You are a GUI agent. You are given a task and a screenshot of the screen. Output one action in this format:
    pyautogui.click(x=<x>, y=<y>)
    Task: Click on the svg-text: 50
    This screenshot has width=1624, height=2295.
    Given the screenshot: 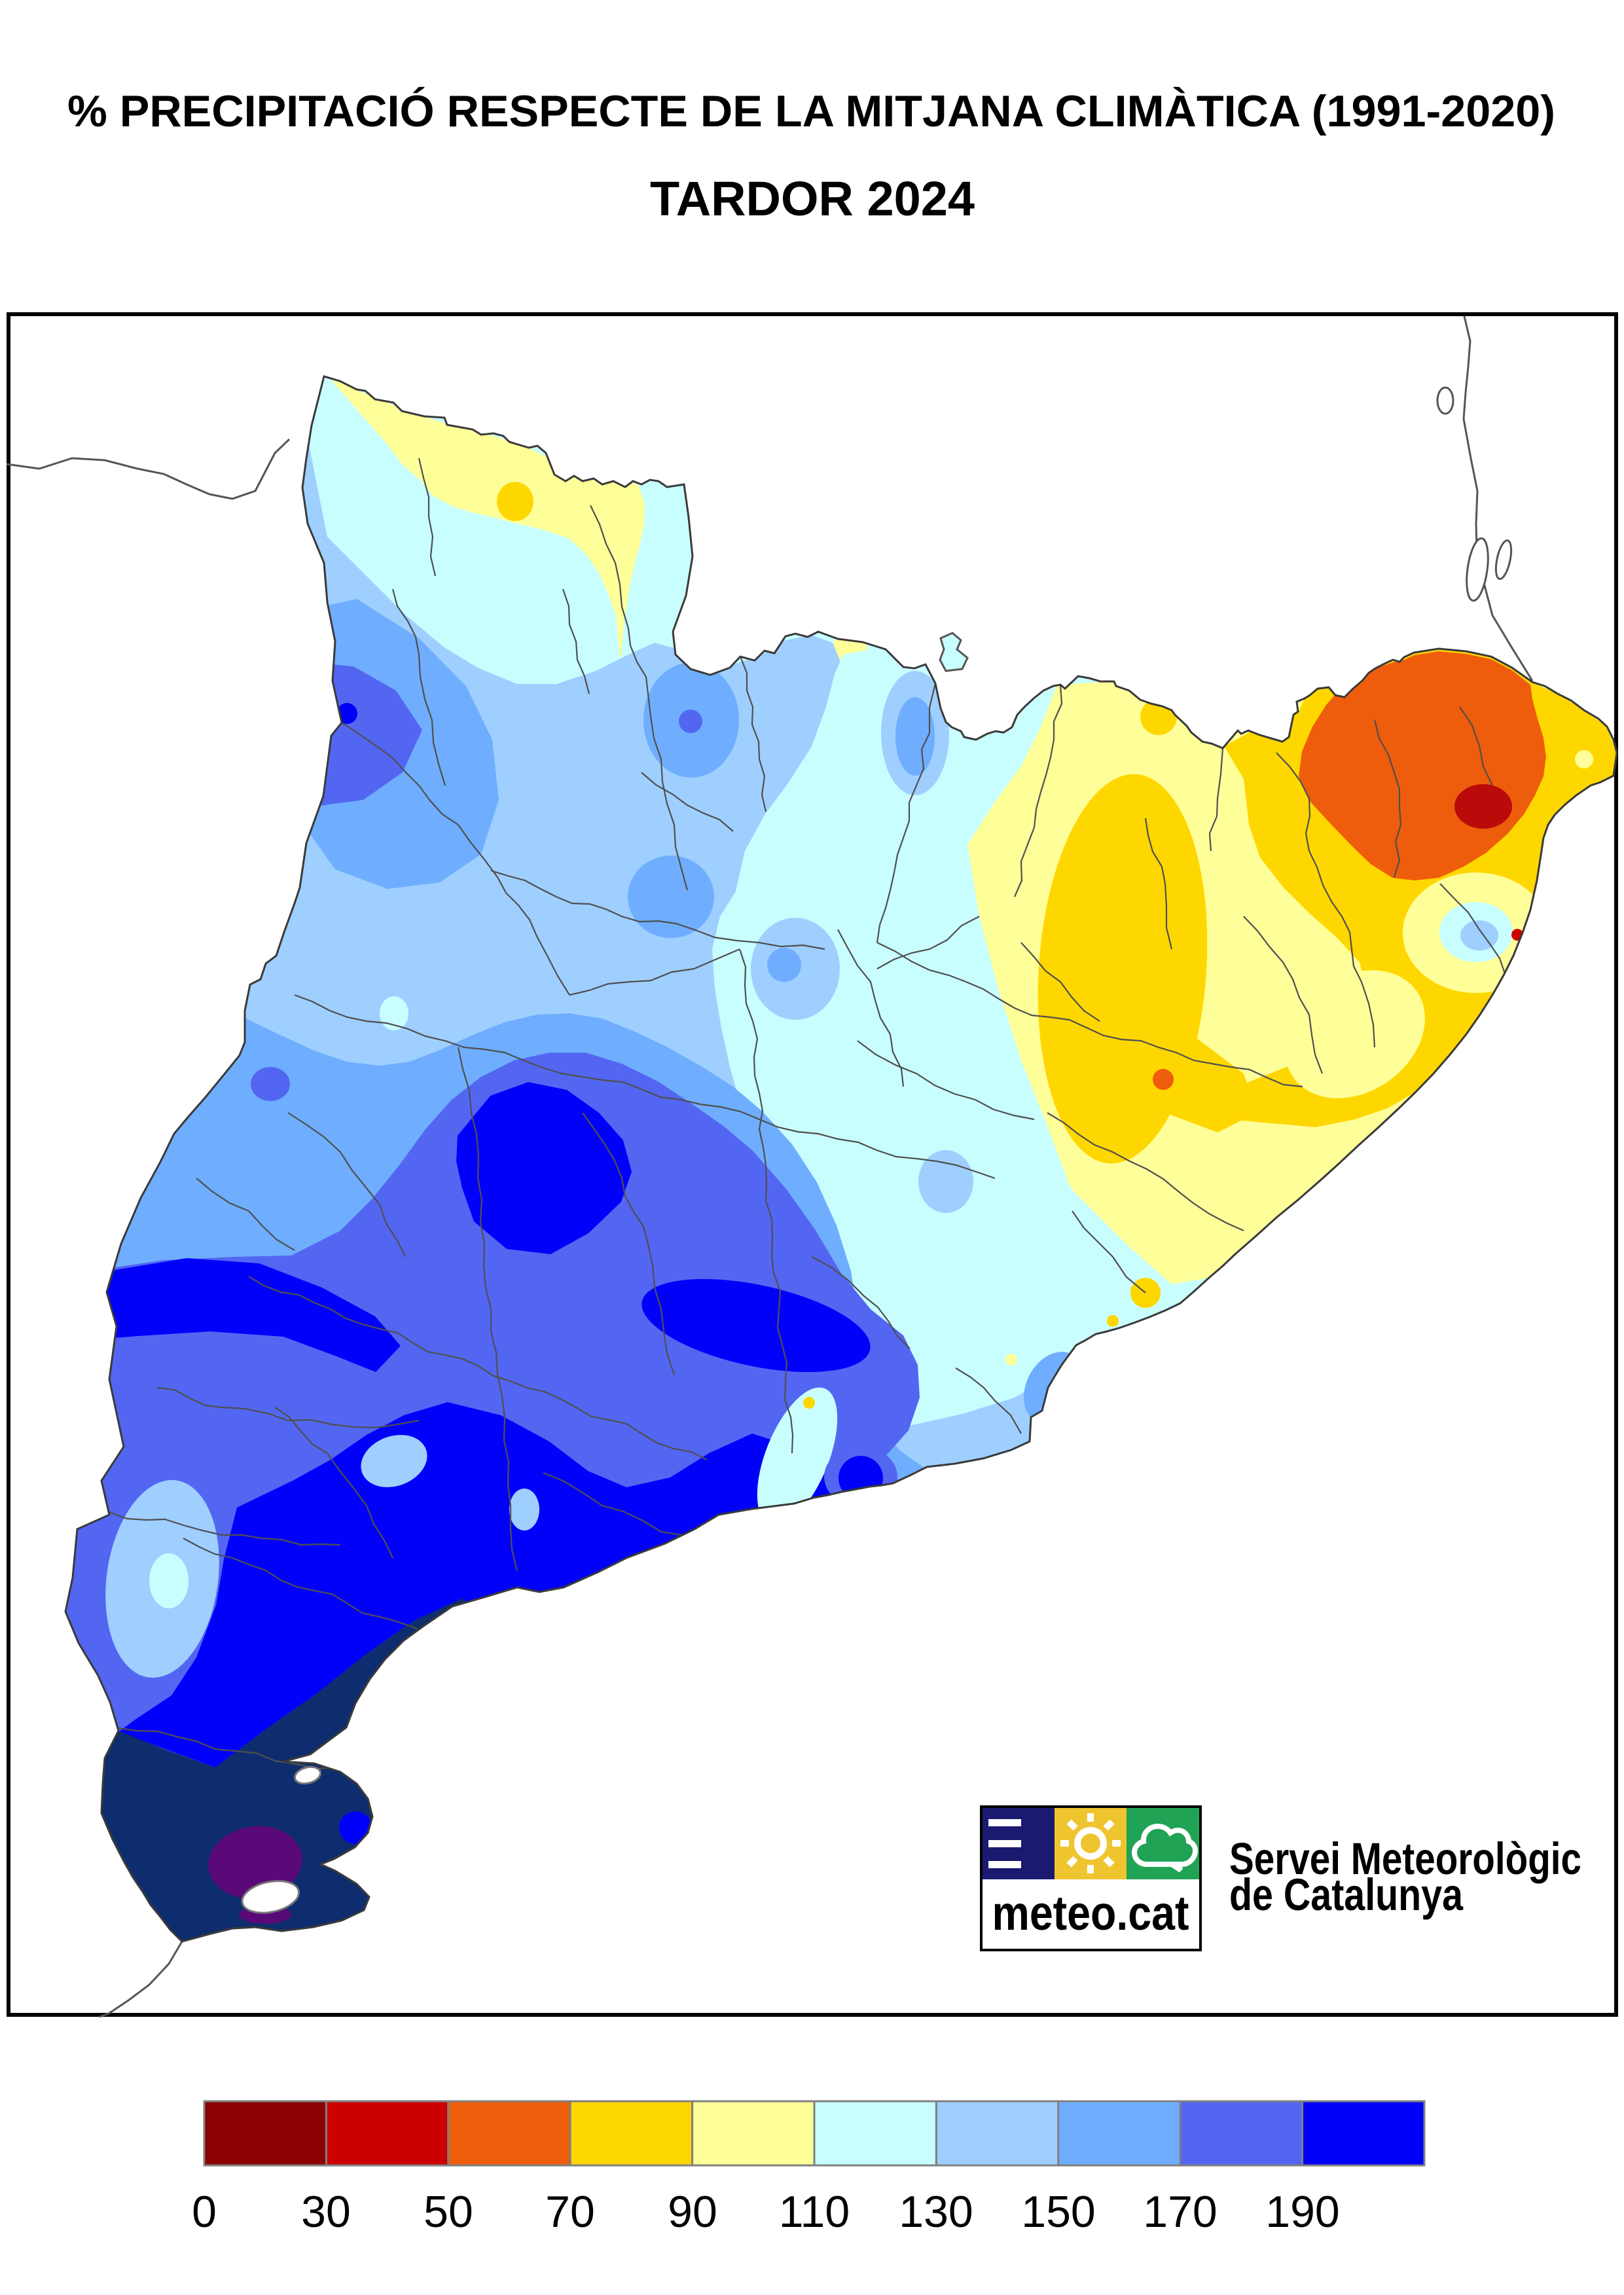 What is the action you would take?
    pyautogui.click(x=449, y=2212)
    